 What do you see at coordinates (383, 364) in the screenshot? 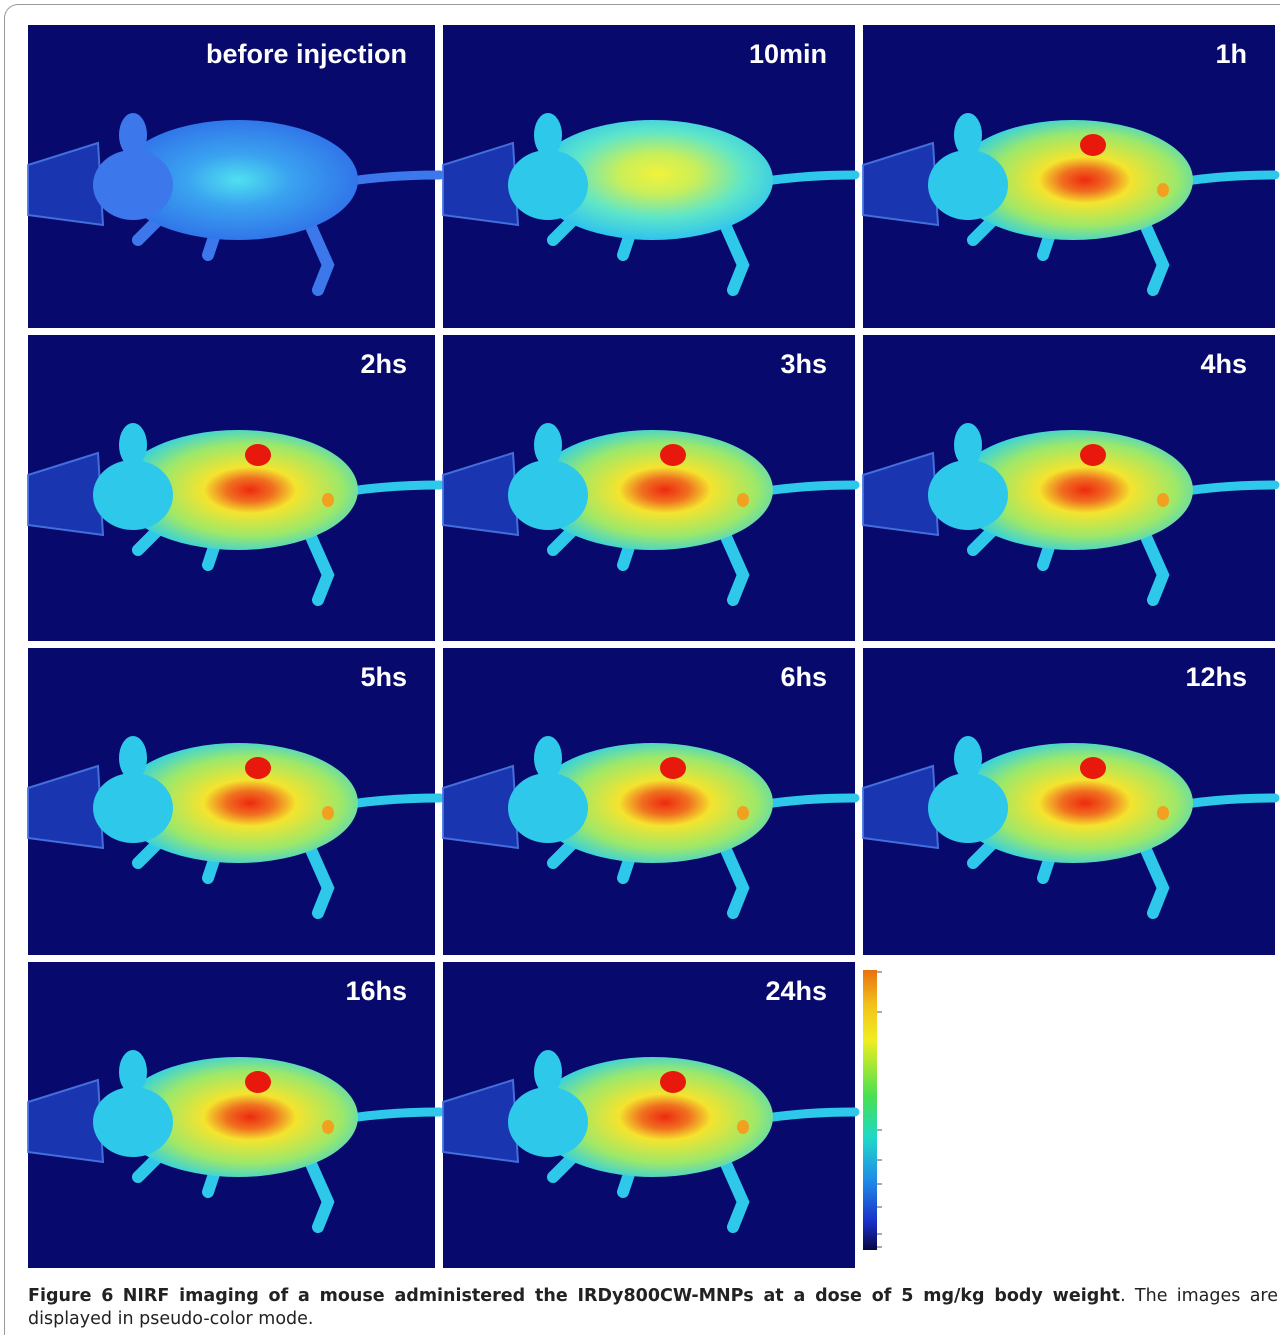
I see `panel-label: 2hs` at bounding box center [383, 364].